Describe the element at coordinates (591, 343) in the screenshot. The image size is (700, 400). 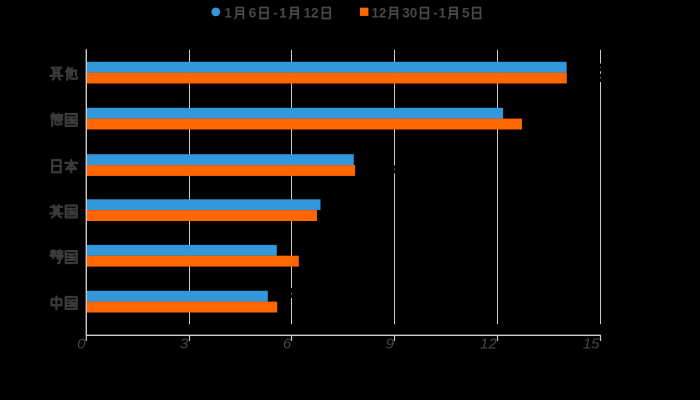
I see `svg-text: 15` at that location.